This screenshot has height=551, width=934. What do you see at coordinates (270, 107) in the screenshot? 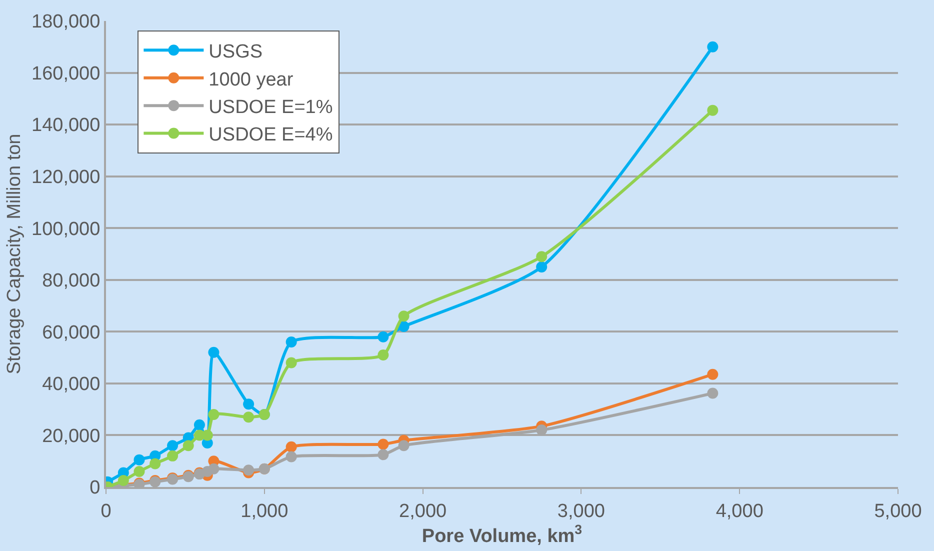
I see `legend-label: USDOE E=1%` at bounding box center [270, 107].